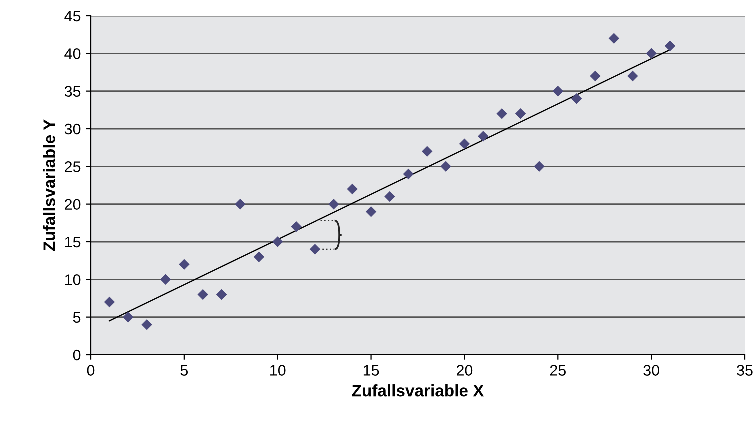 Image resolution: width=753 pixels, height=423 pixels. Describe the element at coordinates (745, 370) in the screenshot. I see `x-tick-label: 35` at that location.